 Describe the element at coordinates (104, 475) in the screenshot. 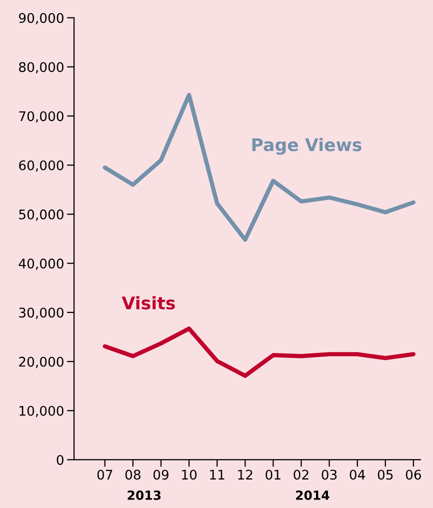

I see `x-tick-label: 07` at that location.